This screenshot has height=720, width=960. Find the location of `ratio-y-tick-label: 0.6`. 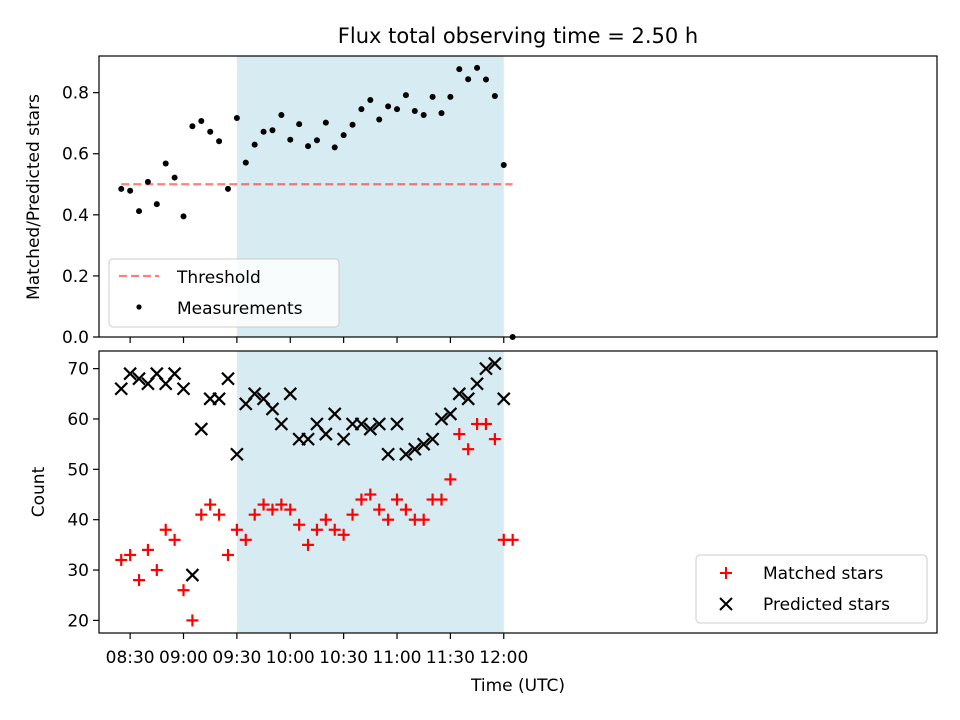

ratio-y-tick-label: 0.6 is located at coordinates (75, 155).